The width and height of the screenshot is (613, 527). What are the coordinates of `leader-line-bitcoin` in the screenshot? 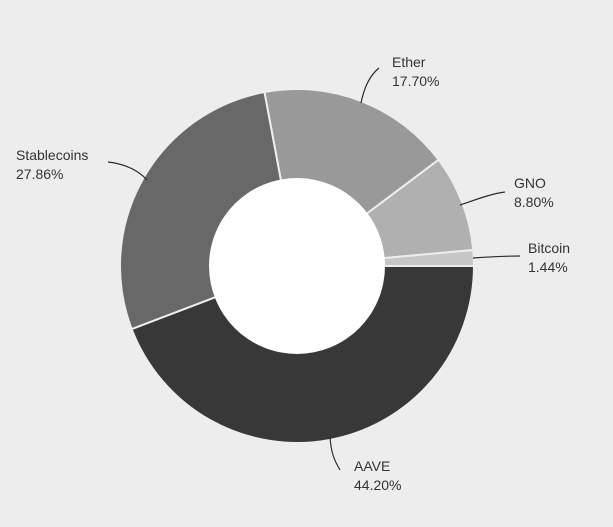 It's located at (496, 257).